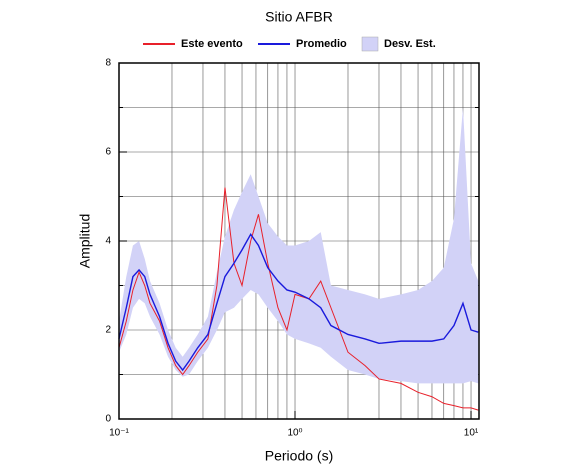  I want to click on y-tick-label: 6, so click(108, 152).